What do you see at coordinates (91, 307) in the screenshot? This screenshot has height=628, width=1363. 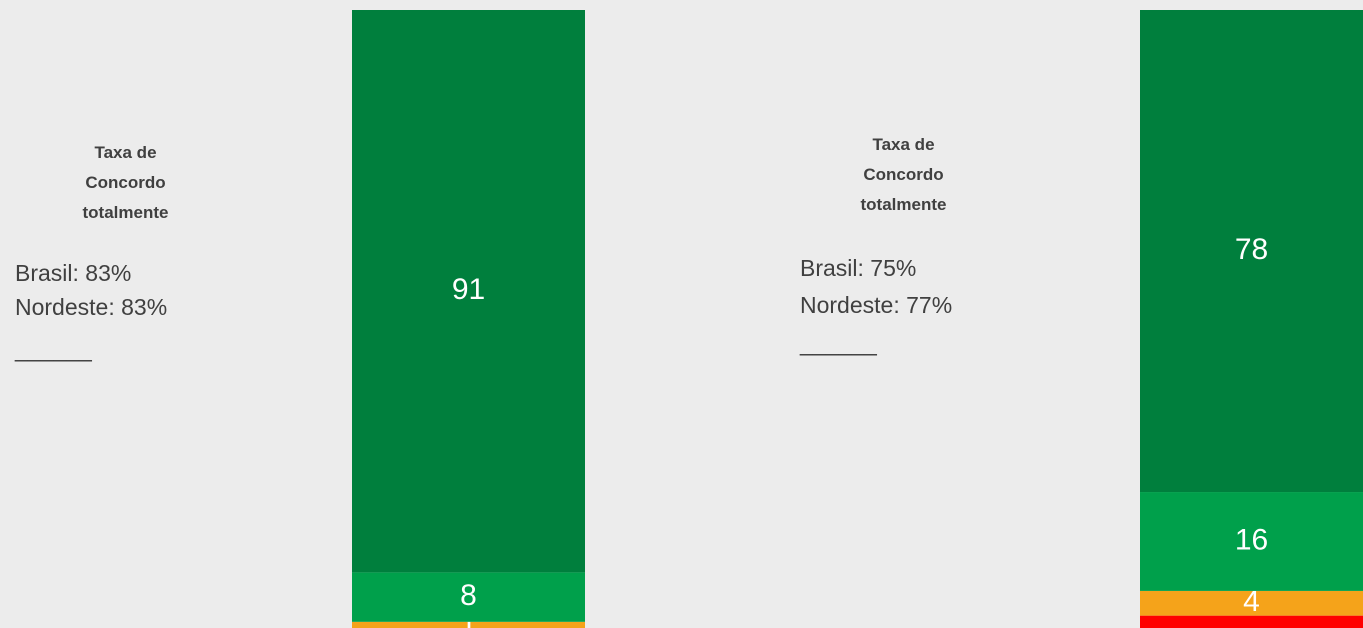 I see `annotation: Nordeste: 83%` at bounding box center [91, 307].